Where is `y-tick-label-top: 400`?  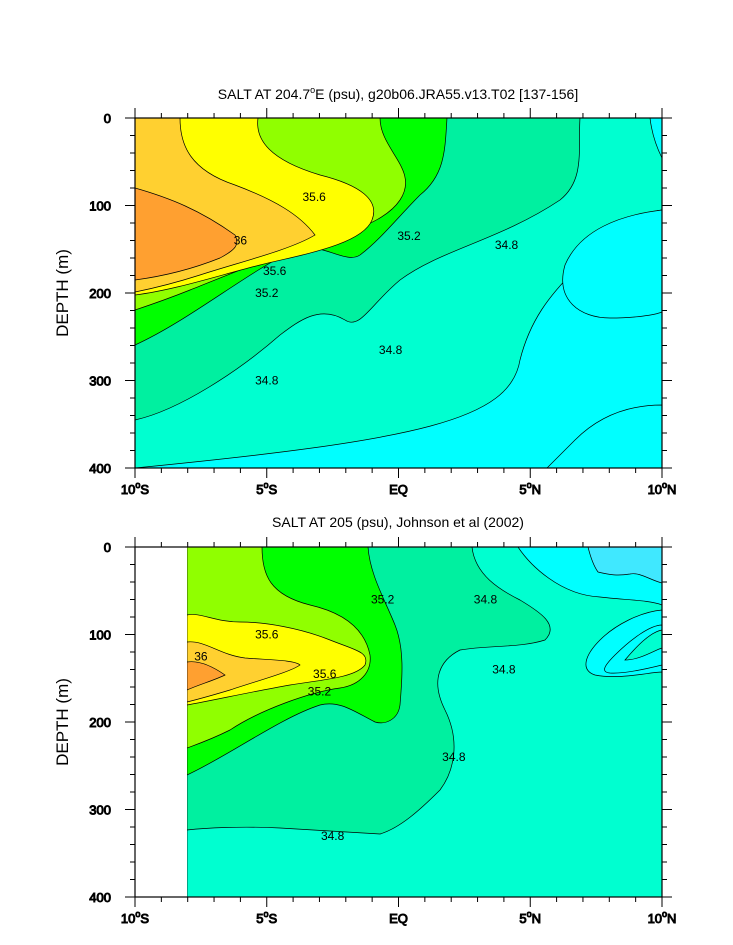 y-tick-label-top: 400 is located at coordinates (100, 468).